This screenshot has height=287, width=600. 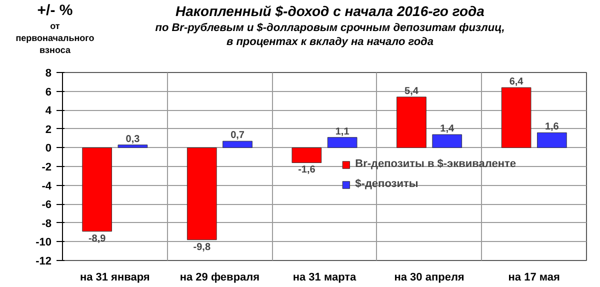 What do you see at coordinates (552, 127) in the screenshot?
I see `data-label: 1,6` at bounding box center [552, 127].